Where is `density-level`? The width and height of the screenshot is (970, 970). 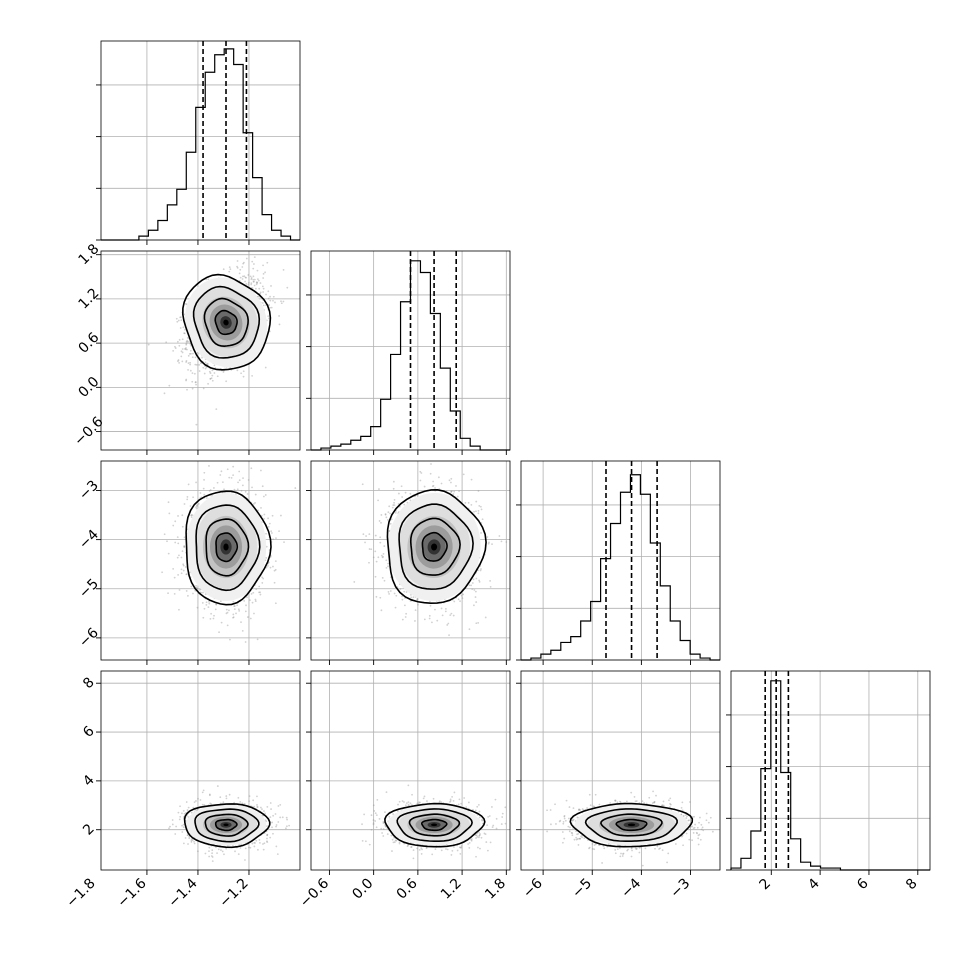
density-level is located at coordinates (226, 322).